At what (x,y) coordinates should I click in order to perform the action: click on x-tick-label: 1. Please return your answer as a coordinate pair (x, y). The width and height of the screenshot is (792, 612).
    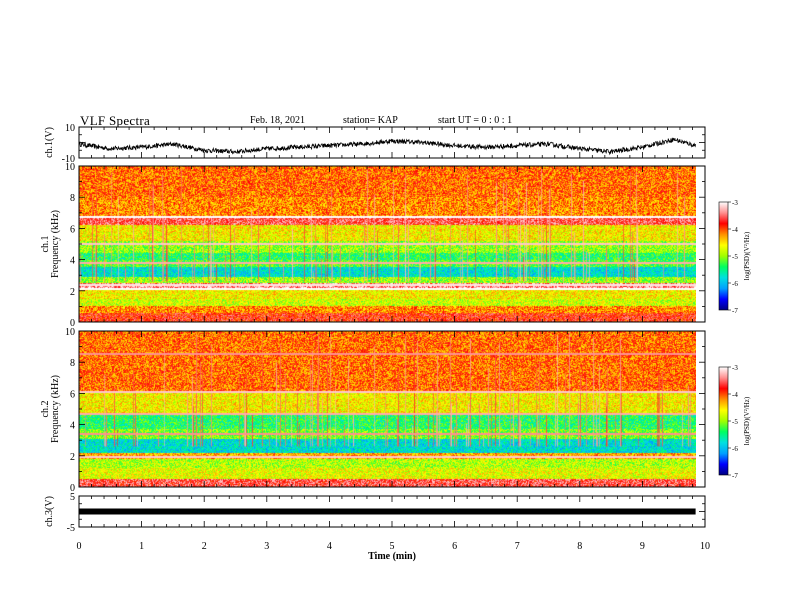
    Looking at the image, I should click on (141, 546).